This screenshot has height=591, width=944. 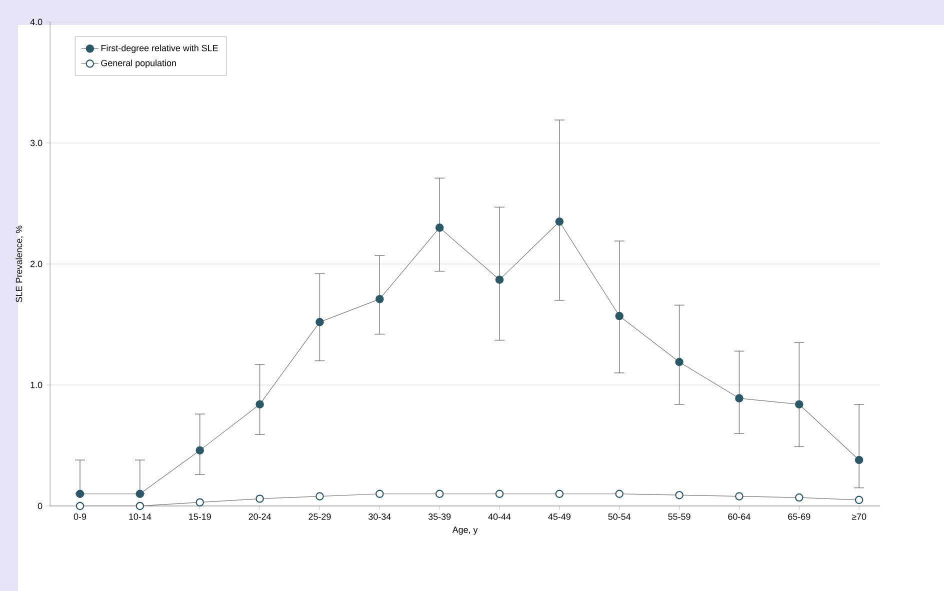 I want to click on x-tick-label: 30-34, so click(x=379, y=516).